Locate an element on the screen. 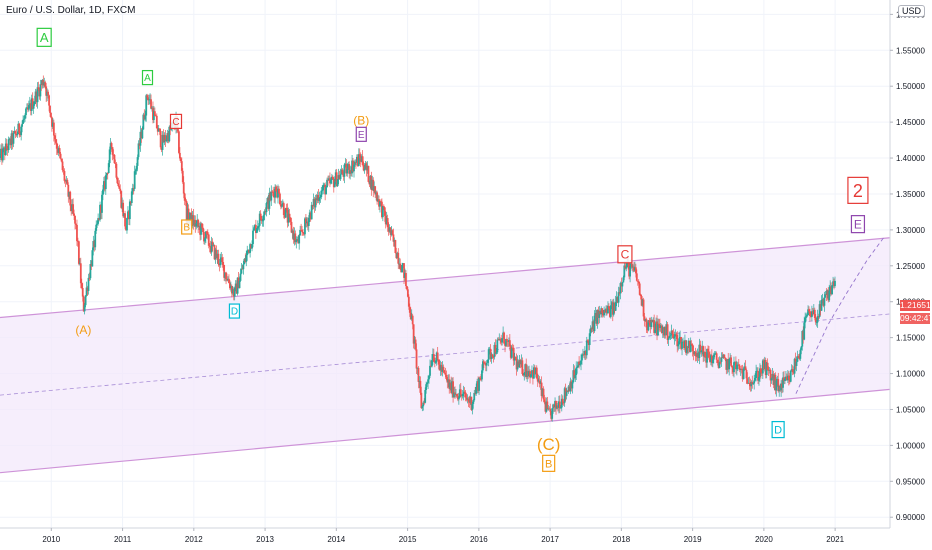 The width and height of the screenshot is (932, 550). channel-midline is located at coordinates (445, 354).